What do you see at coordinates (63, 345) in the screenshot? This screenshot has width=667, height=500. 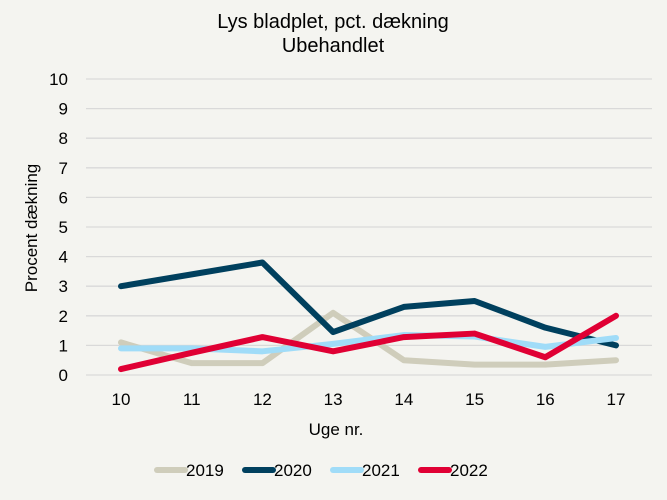 I see `y-tick-label: 1` at bounding box center [63, 345].